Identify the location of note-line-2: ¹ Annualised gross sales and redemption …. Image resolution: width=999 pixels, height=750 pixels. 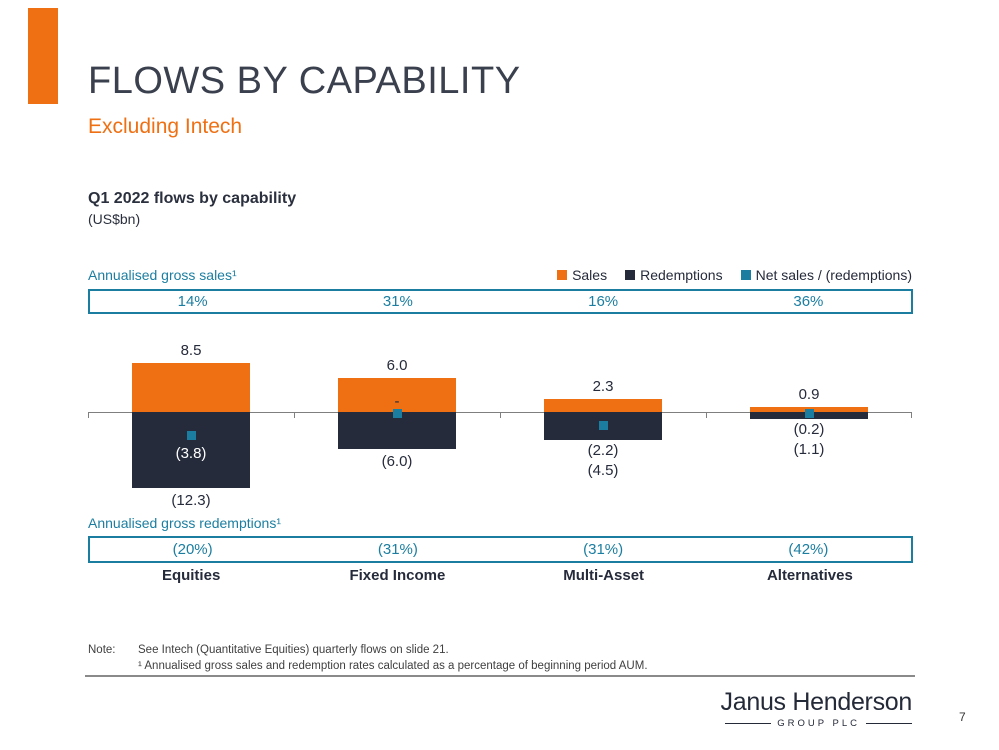
(393, 666).